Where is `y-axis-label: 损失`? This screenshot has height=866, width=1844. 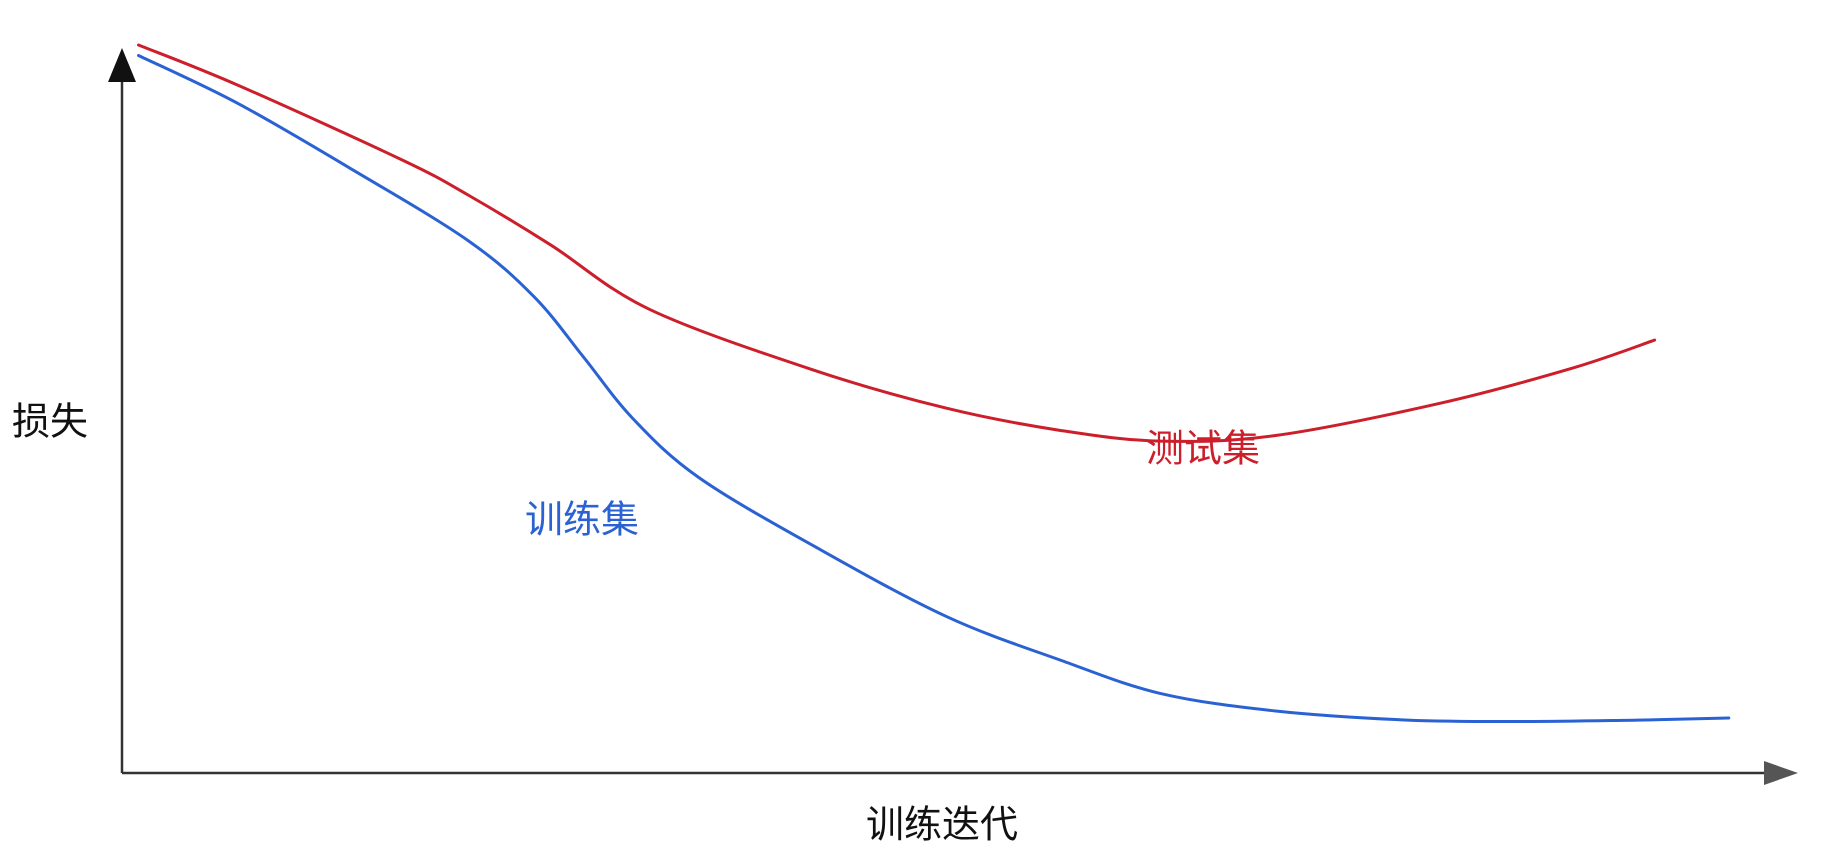 y-axis-label: 损失 is located at coordinates (50, 422).